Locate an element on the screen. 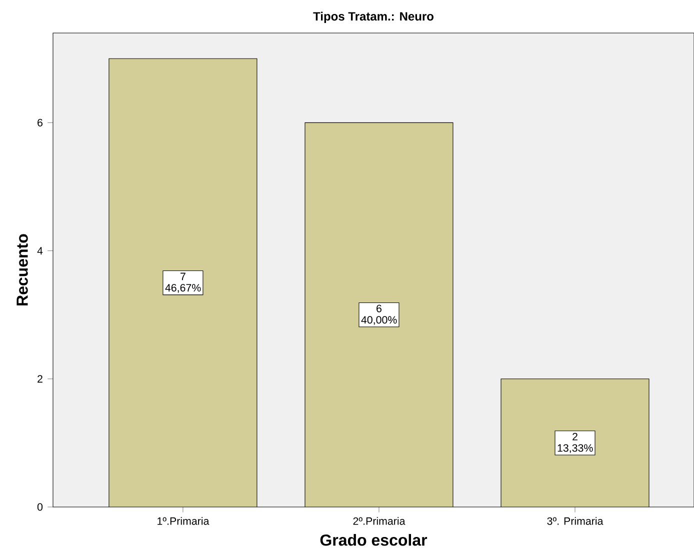 This screenshot has height=556, width=694. data-label: 7 46,67% is located at coordinates (183, 282).